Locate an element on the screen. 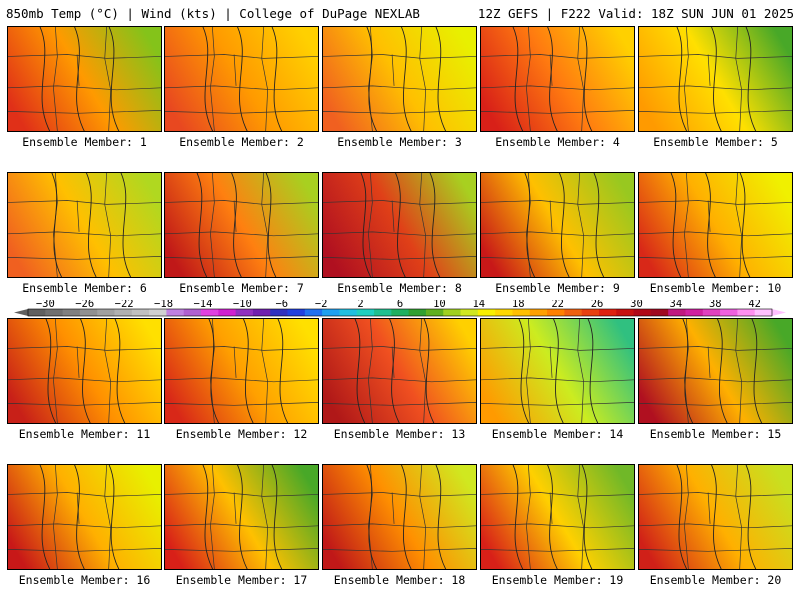 The height and width of the screenshot is (600, 800). ensemble-member-label: Ensemble Member: 18 is located at coordinates (399, 580).